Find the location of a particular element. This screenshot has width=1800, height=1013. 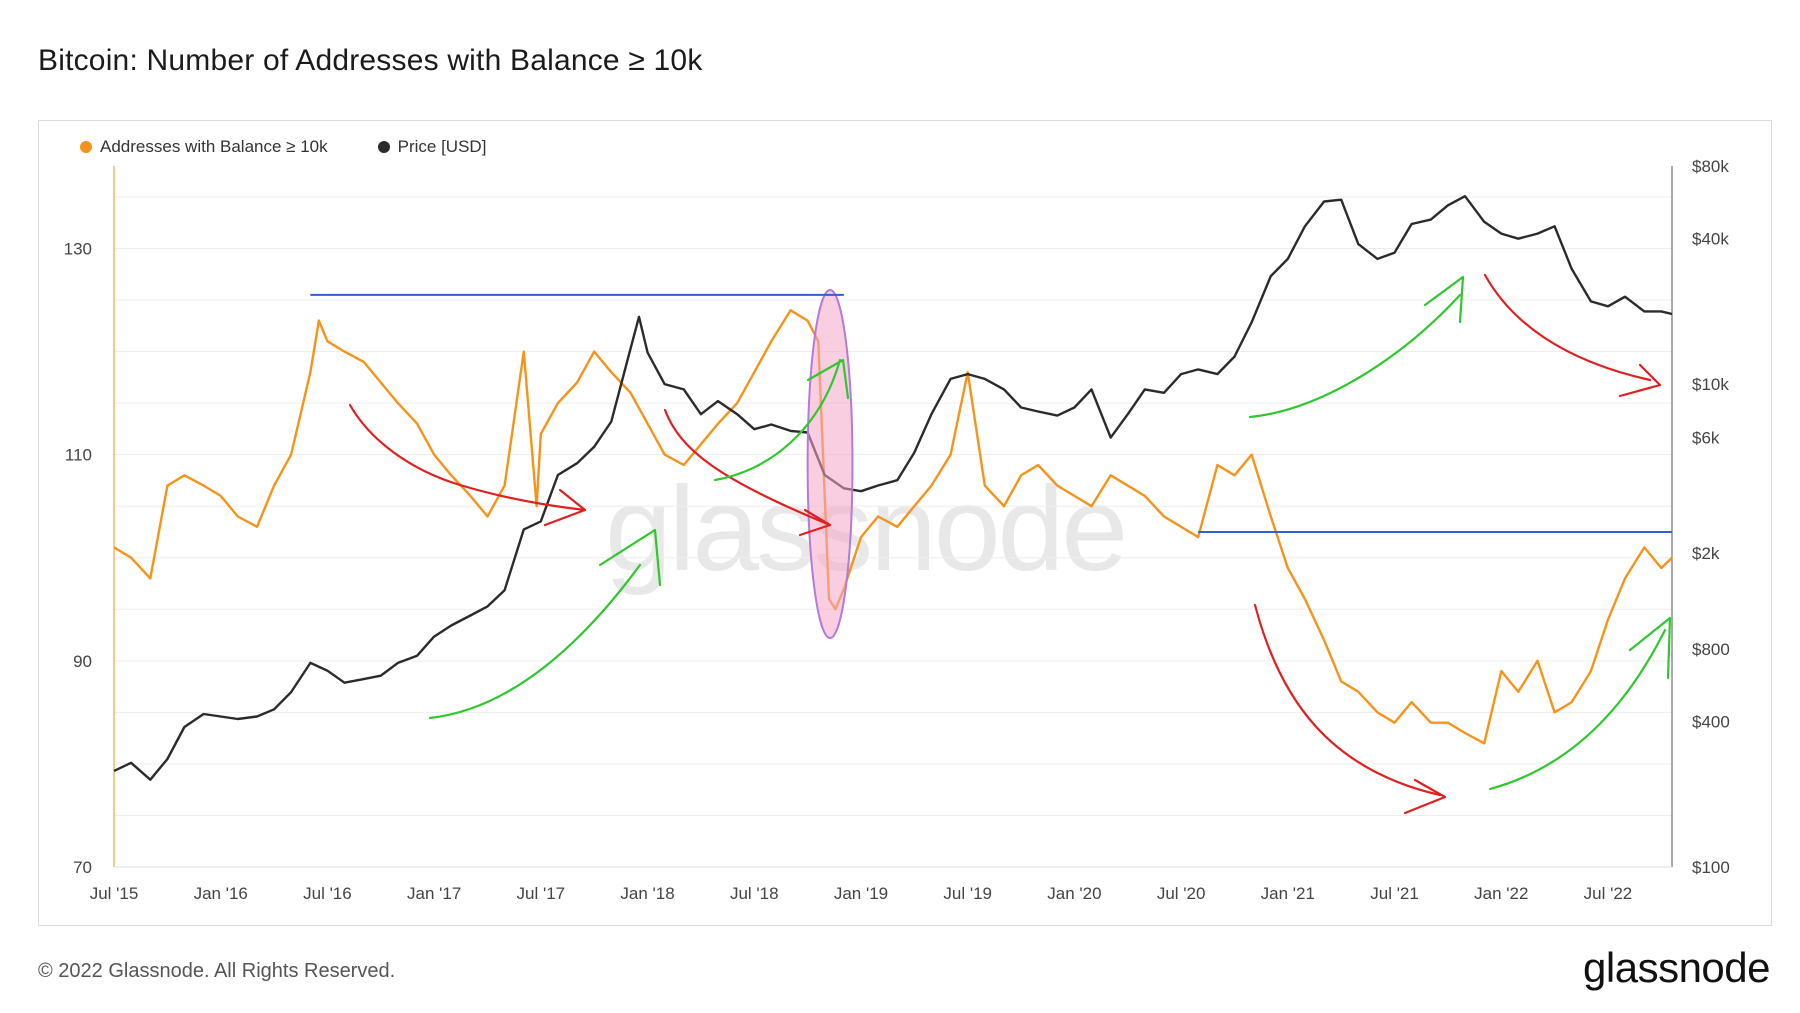

legend-dot-black-icon is located at coordinates (383, 147).